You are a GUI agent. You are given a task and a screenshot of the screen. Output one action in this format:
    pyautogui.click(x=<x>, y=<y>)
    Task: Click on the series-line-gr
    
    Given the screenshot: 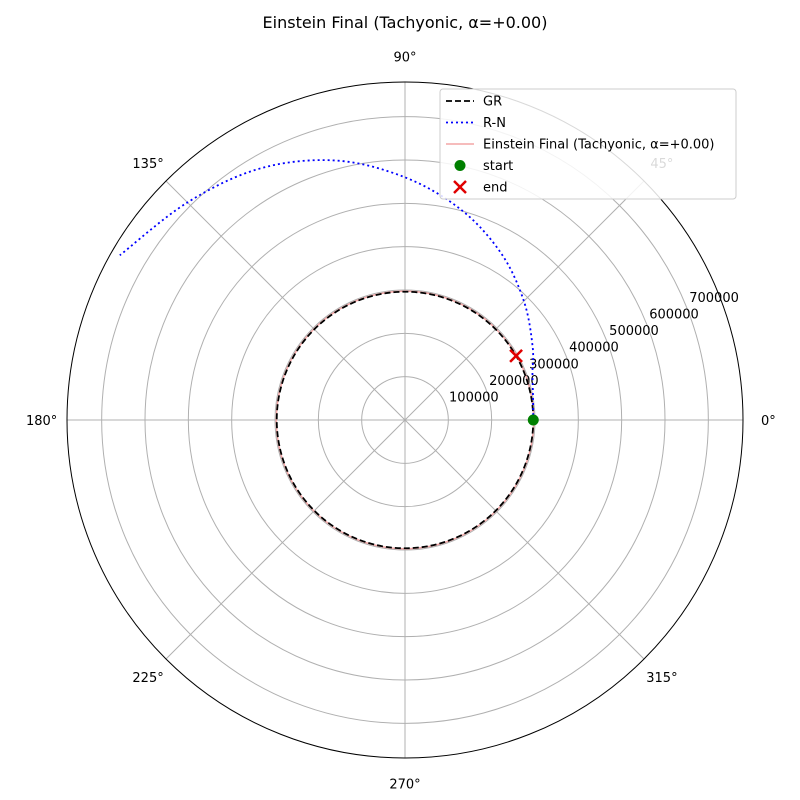 What is the action you would take?
    pyautogui.click(x=405, y=420)
    